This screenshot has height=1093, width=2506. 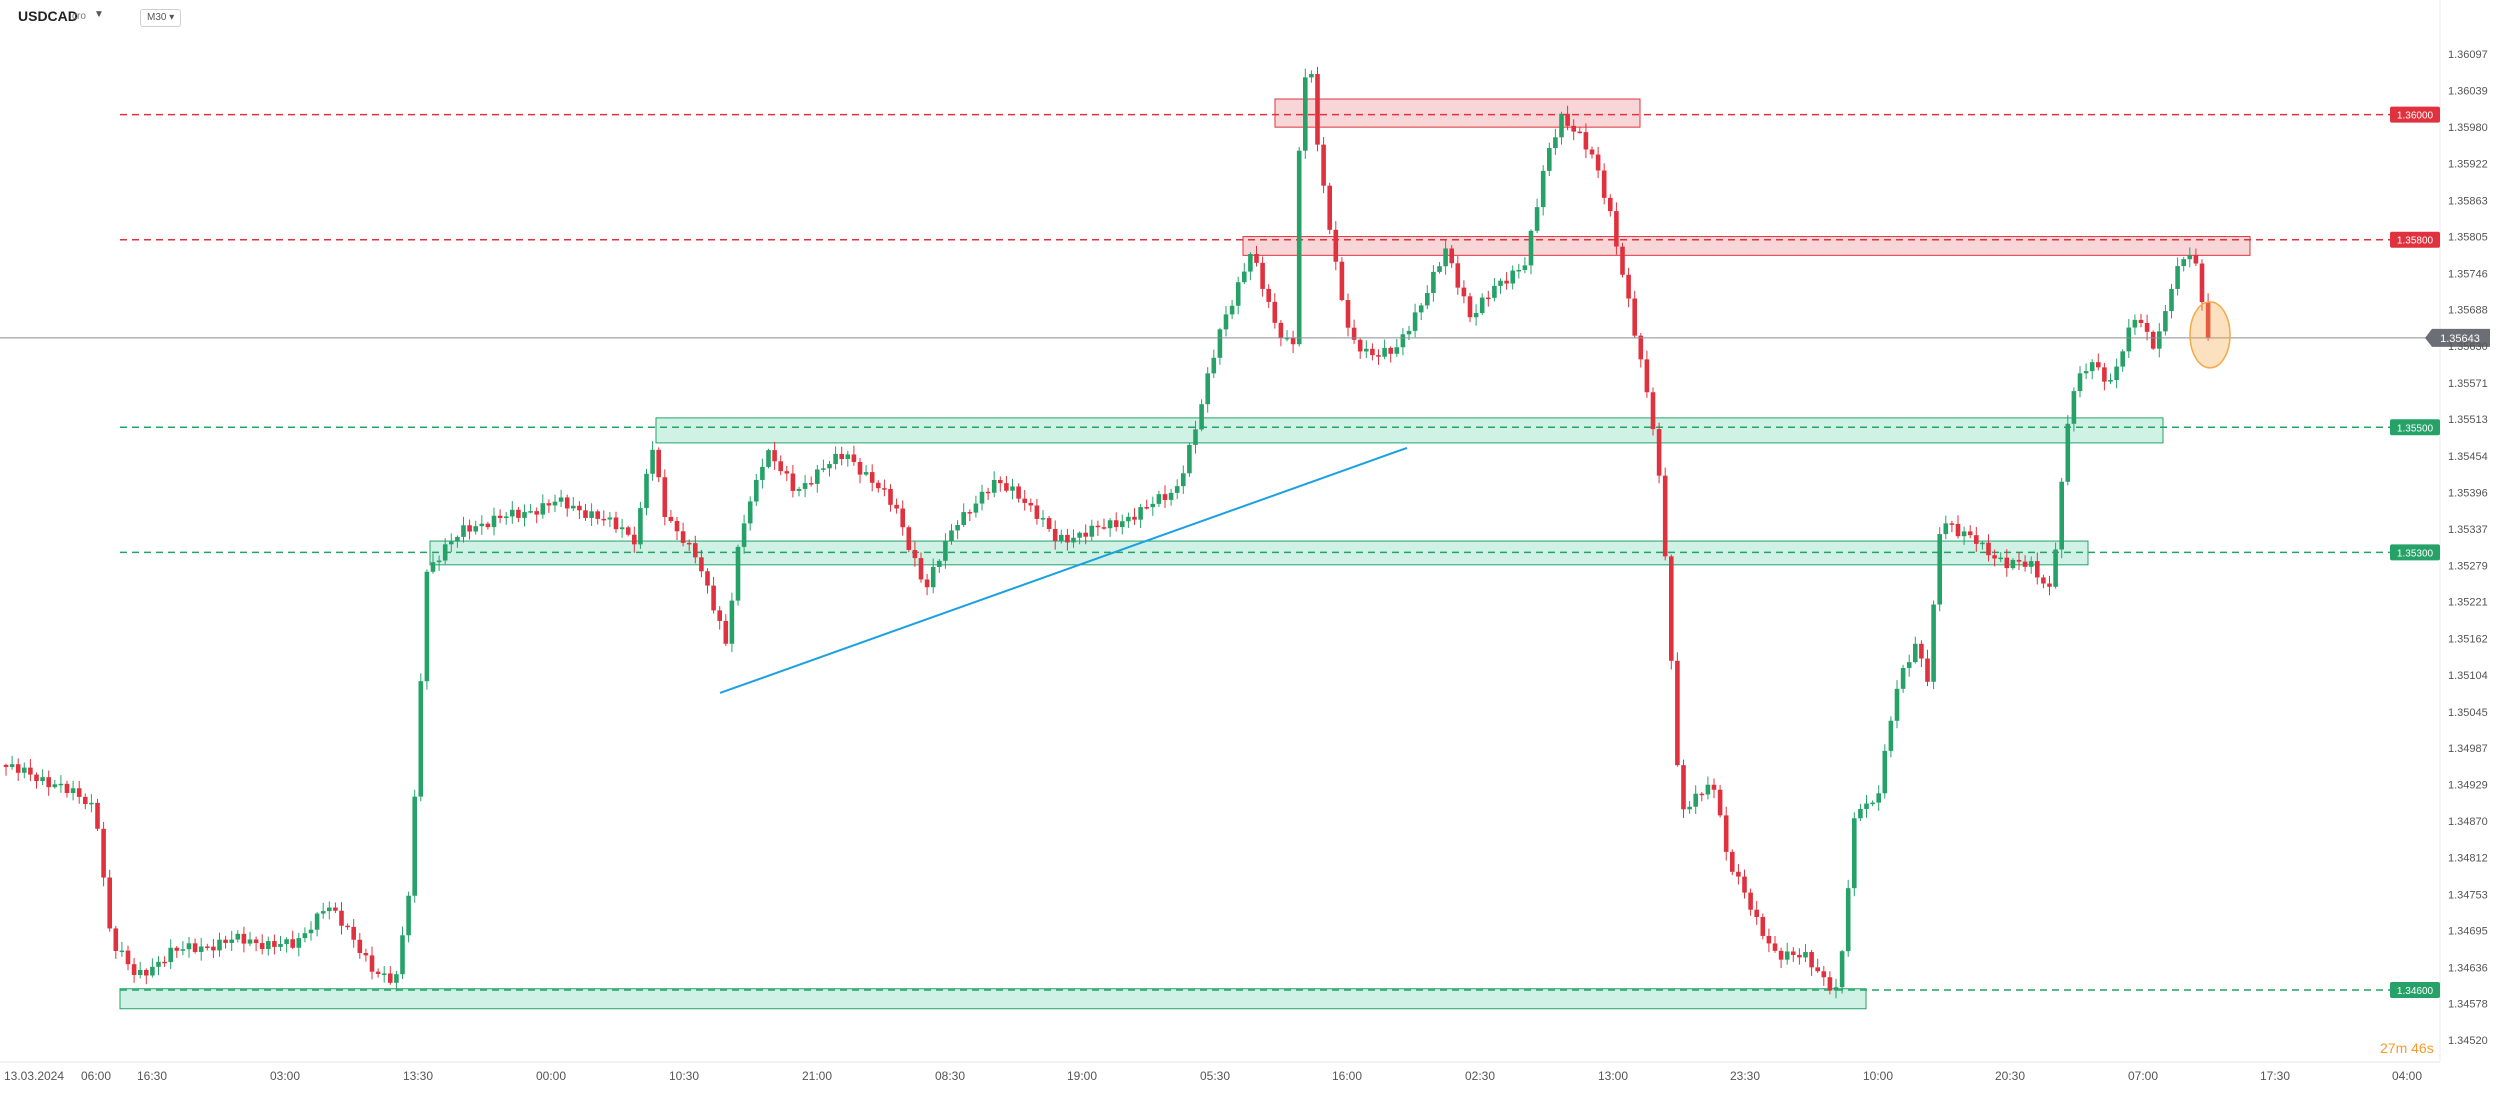 I want to click on y-tick-label: 1.35805, so click(x=2468, y=238).